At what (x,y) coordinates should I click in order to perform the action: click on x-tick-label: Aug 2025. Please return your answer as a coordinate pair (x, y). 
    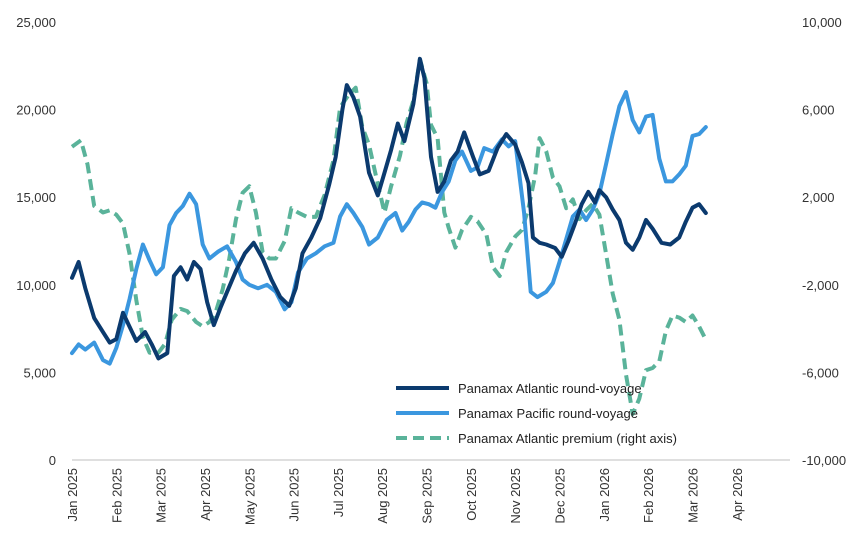
    Looking at the image, I should click on (382, 496).